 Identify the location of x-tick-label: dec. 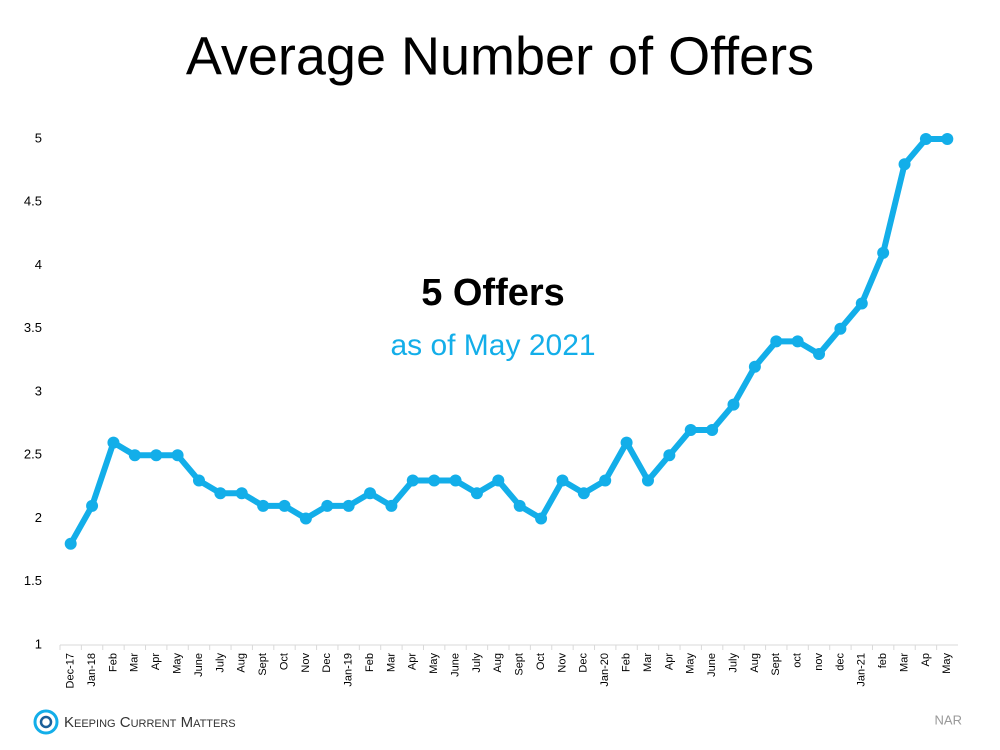
(840, 662).